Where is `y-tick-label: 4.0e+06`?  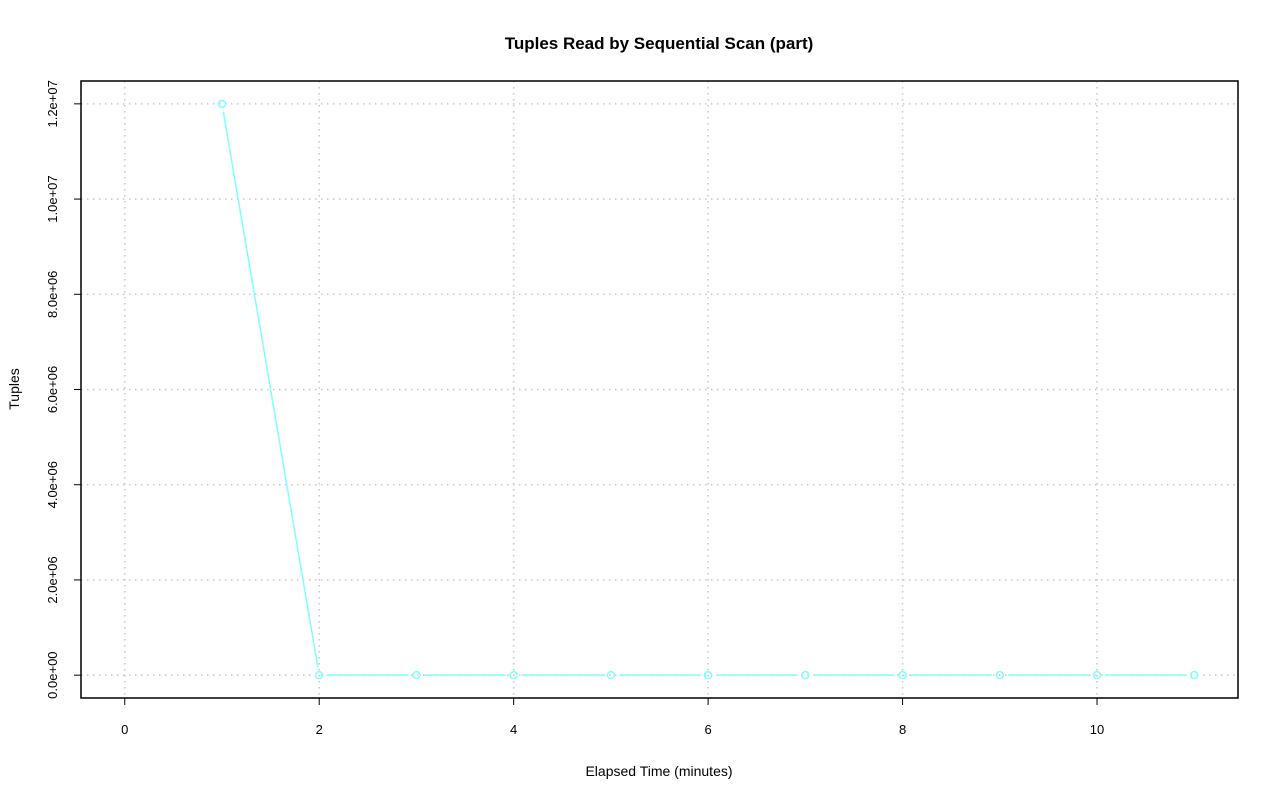 y-tick-label: 4.0e+06 is located at coordinates (52, 484).